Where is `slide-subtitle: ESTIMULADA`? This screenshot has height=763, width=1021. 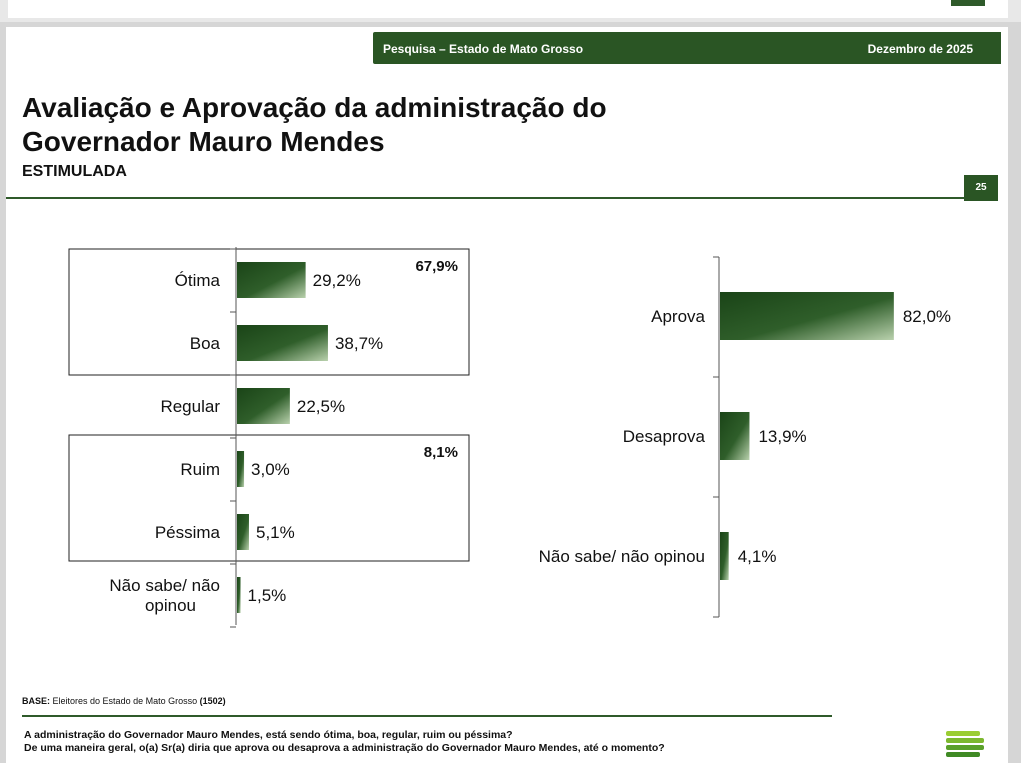
slide-subtitle: ESTIMULADA is located at coordinates (74, 171).